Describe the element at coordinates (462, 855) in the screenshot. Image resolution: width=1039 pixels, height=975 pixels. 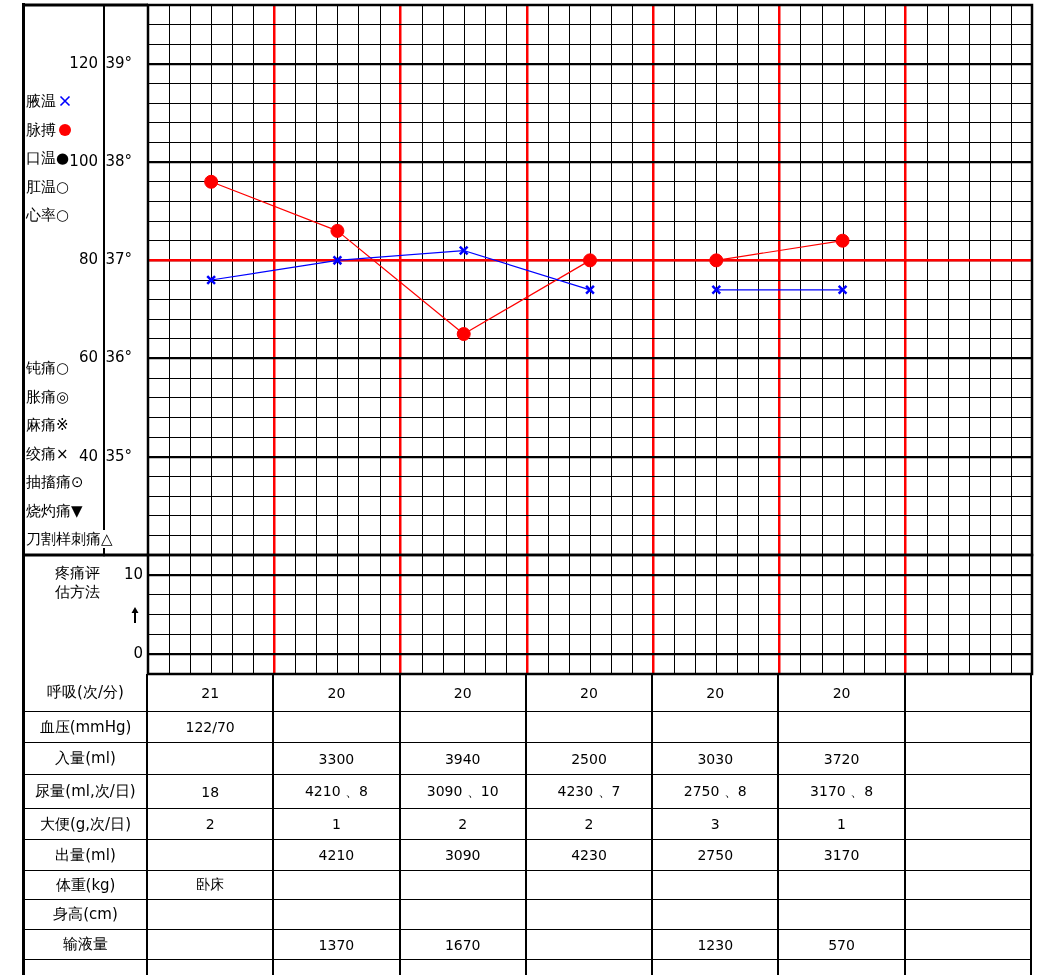
I see `text: 3090` at that location.